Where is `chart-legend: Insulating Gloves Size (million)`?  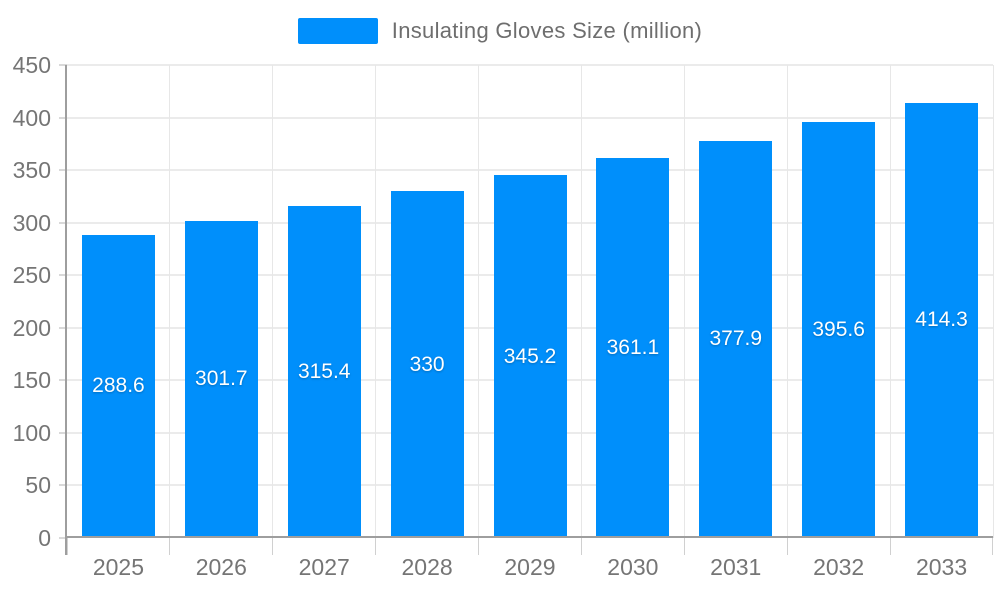
chart-legend: Insulating Gloves Size (million) is located at coordinates (500, 31).